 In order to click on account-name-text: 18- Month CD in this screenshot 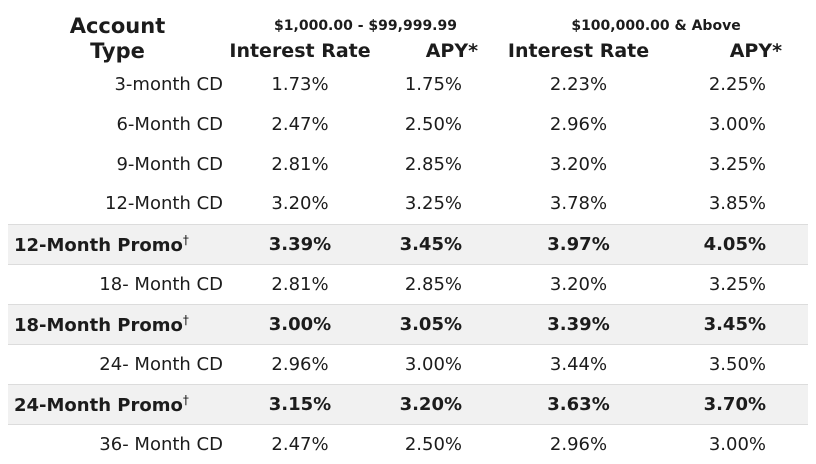, I will do `click(161, 284)`.